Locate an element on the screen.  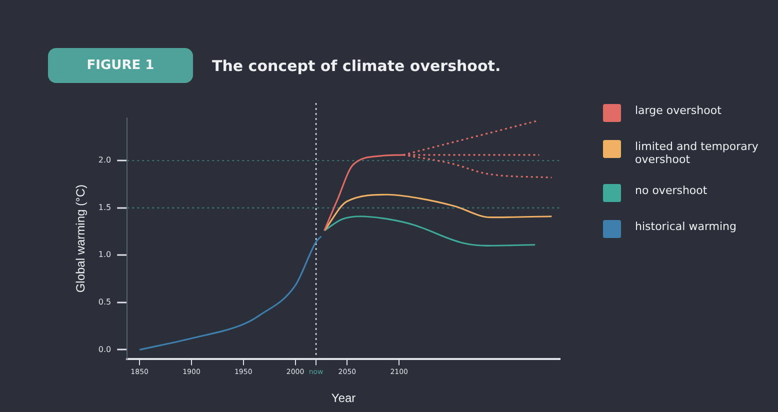
x-axis-title: Year is located at coordinates (343, 398).